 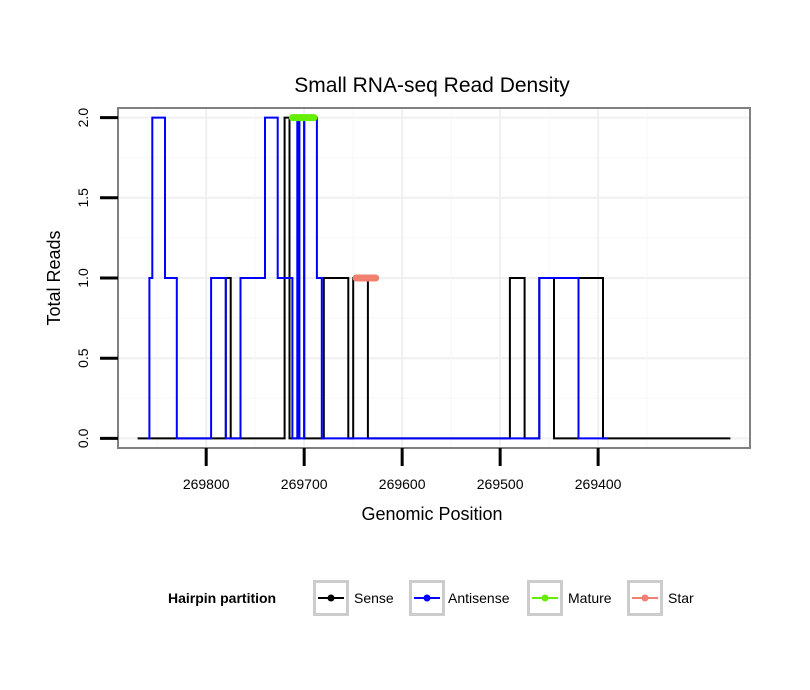 I want to click on legend-items: Sense Antisense Mature Star, so click(x=503, y=598).